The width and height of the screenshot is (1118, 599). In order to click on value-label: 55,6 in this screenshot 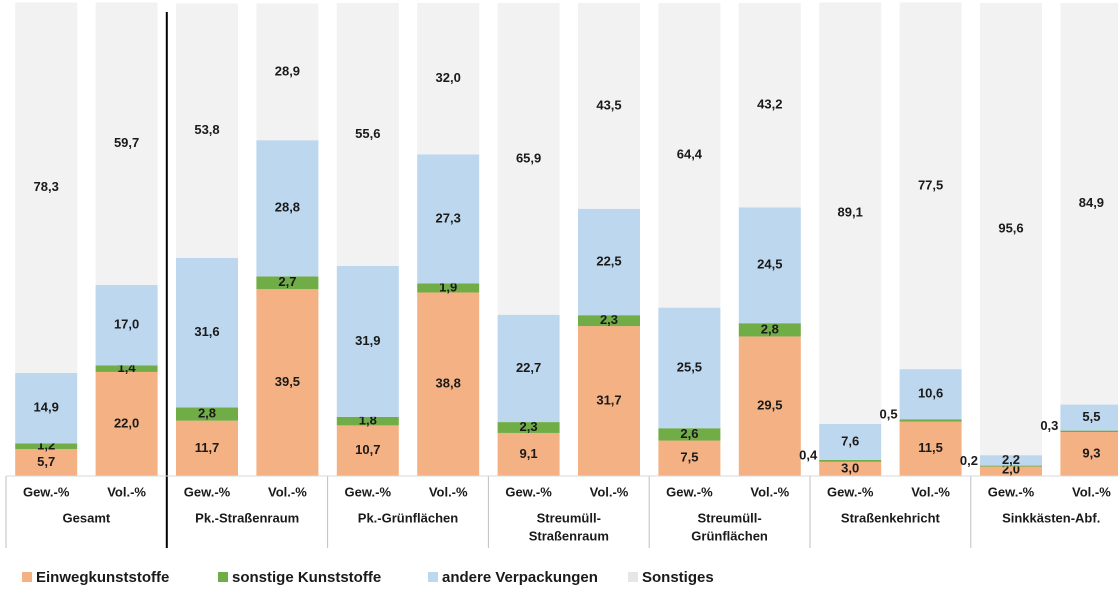, I will do `click(367, 133)`.